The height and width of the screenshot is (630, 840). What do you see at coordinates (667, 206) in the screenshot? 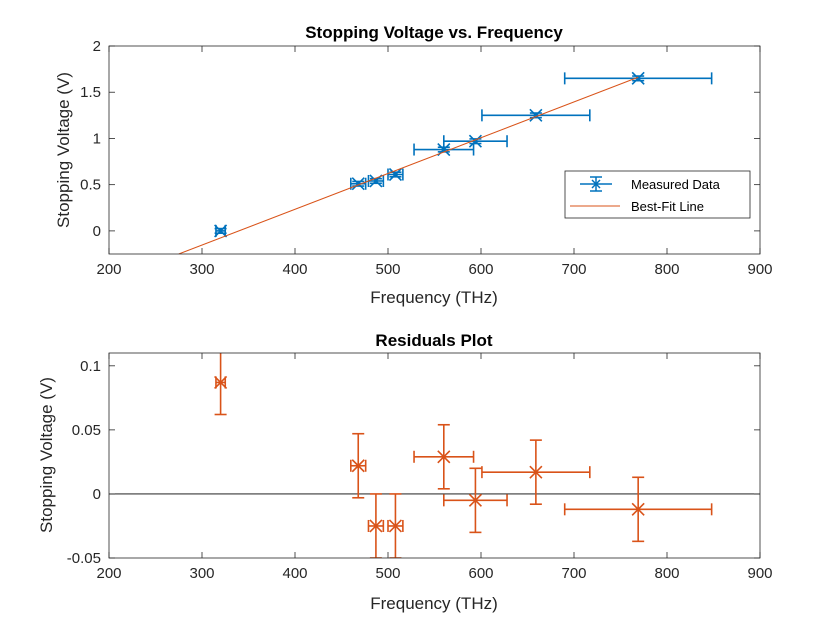
I see `legend-label-bestfit: Best-Fit Line` at bounding box center [667, 206].